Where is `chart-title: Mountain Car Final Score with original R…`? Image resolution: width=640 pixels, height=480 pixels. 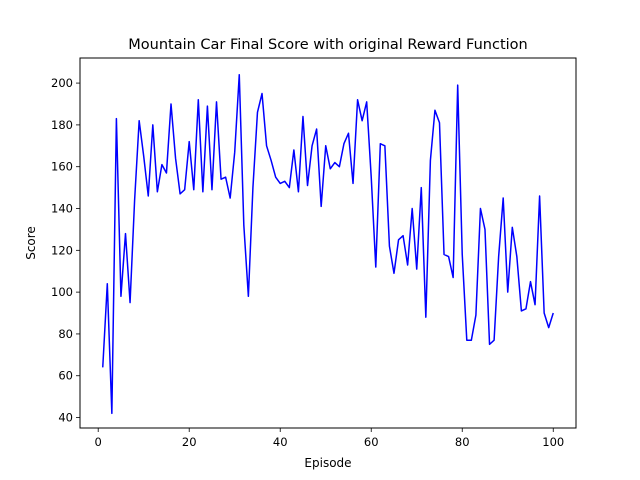
chart-title: Mountain Car Final Score with original R… is located at coordinates (327, 45).